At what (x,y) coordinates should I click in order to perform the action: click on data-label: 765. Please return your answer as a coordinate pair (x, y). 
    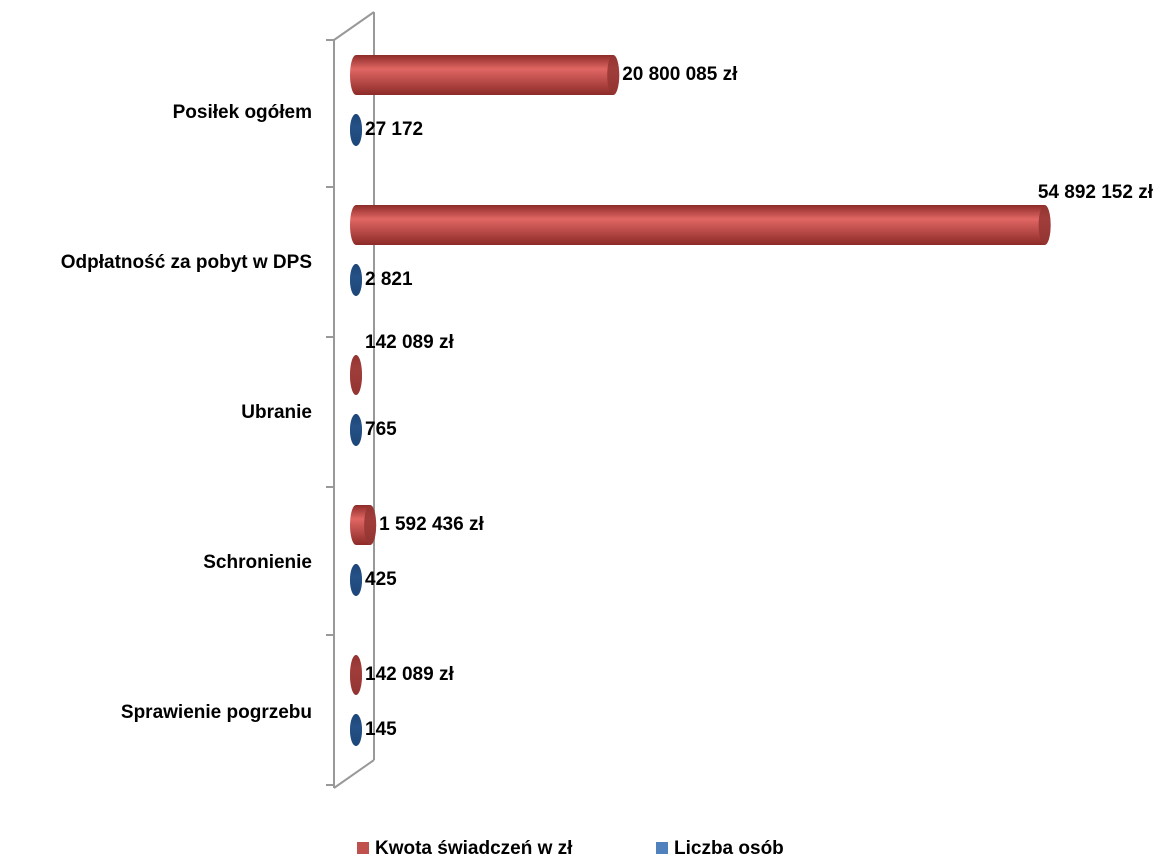
    Looking at the image, I should click on (381, 429).